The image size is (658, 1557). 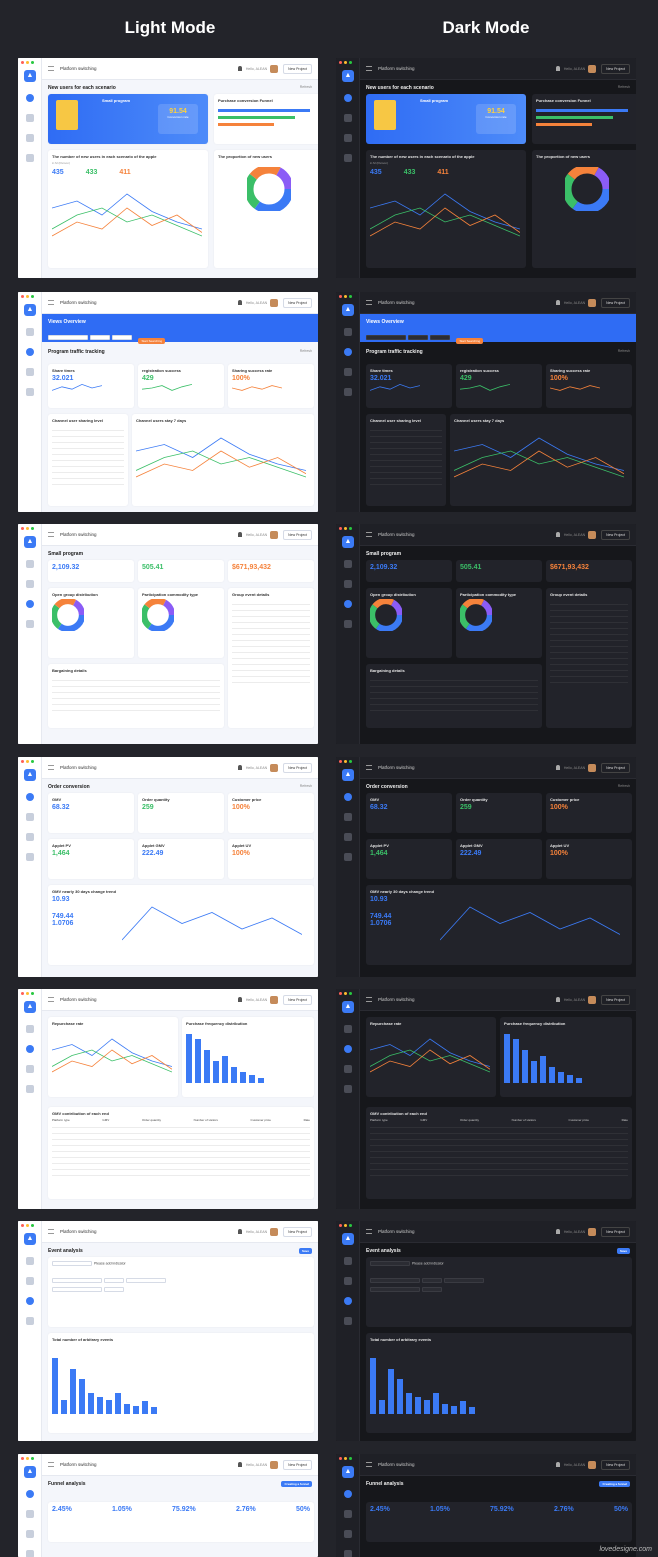 I want to click on table-header: Rate, so click(x=624, y=1120).